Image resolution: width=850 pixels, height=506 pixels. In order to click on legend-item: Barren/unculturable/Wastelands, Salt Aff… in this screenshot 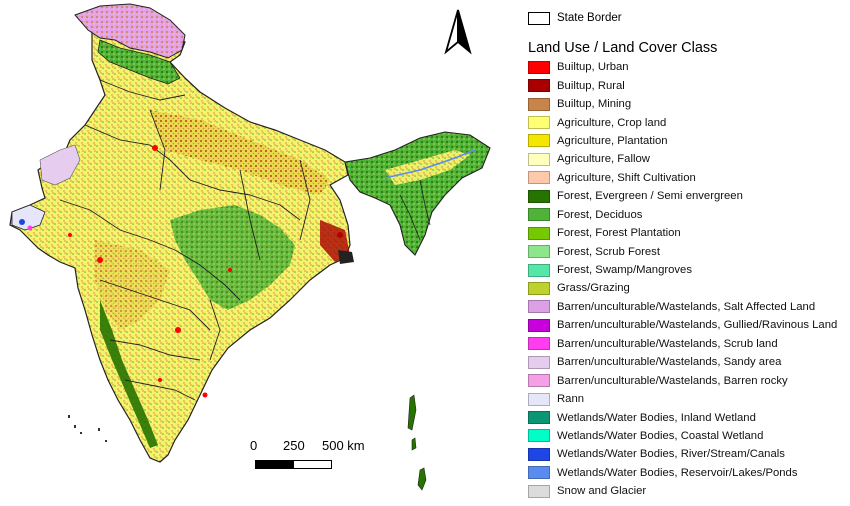, I will do `click(688, 307)`.